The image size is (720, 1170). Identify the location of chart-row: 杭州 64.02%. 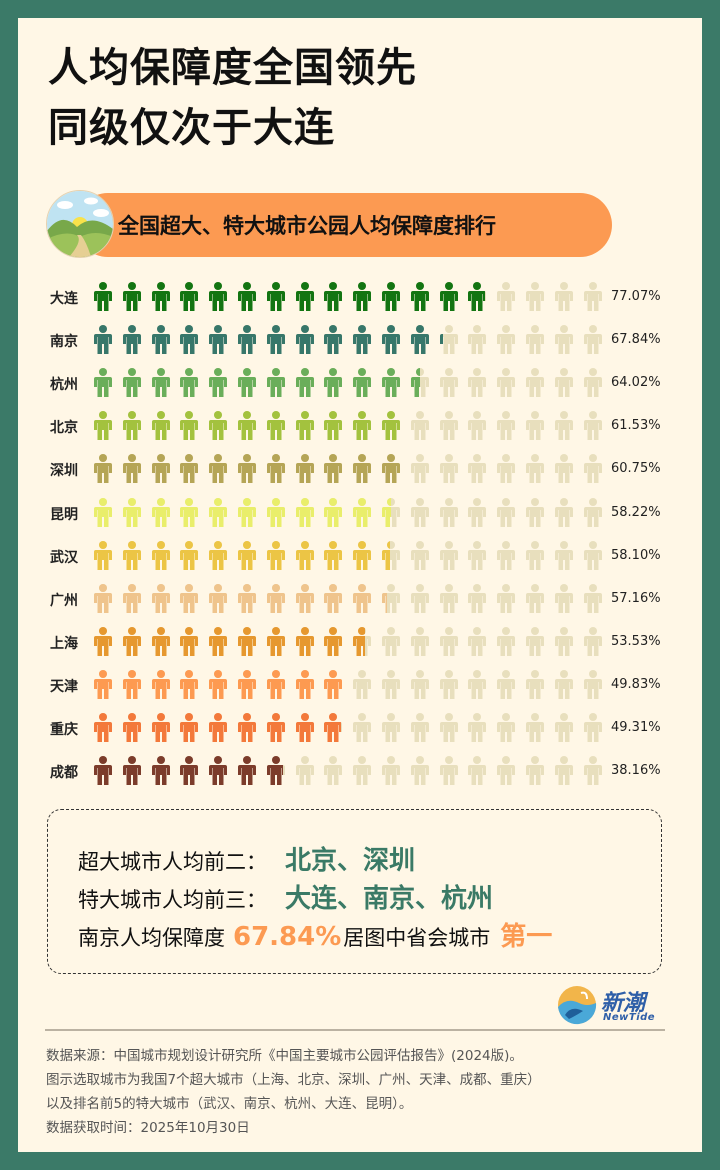
(353, 383).